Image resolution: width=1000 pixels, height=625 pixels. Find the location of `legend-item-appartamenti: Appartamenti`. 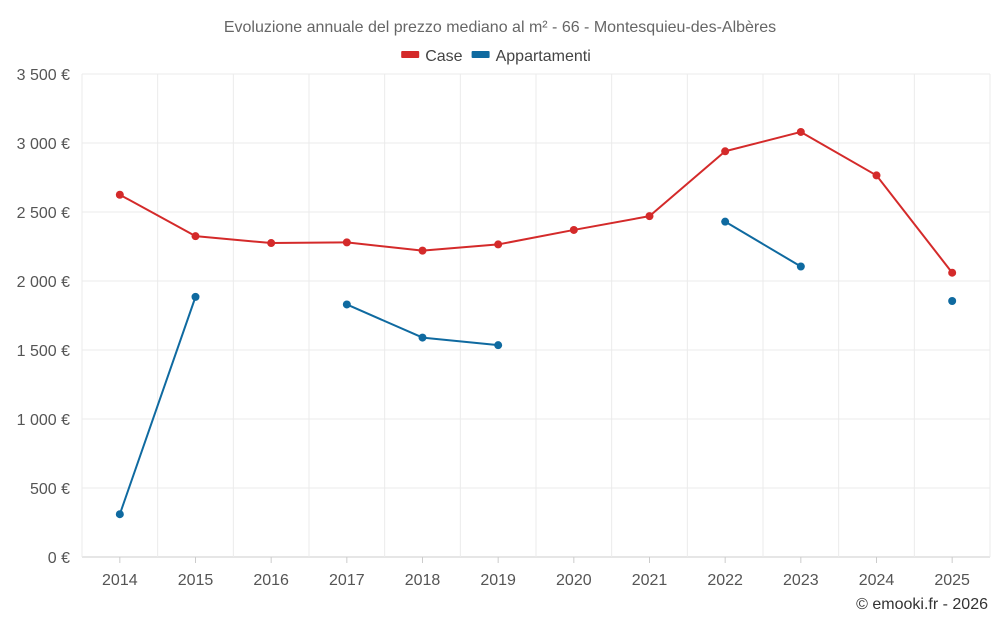

legend-item-appartamenti: Appartamenti is located at coordinates (531, 56).